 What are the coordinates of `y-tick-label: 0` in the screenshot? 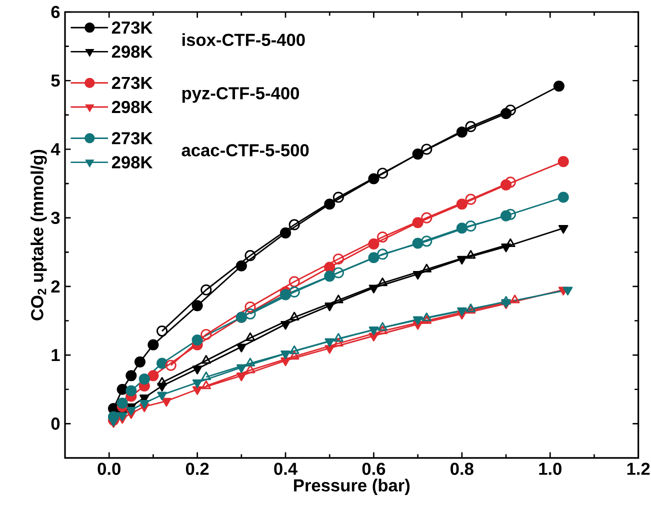 It's located at (55, 424).